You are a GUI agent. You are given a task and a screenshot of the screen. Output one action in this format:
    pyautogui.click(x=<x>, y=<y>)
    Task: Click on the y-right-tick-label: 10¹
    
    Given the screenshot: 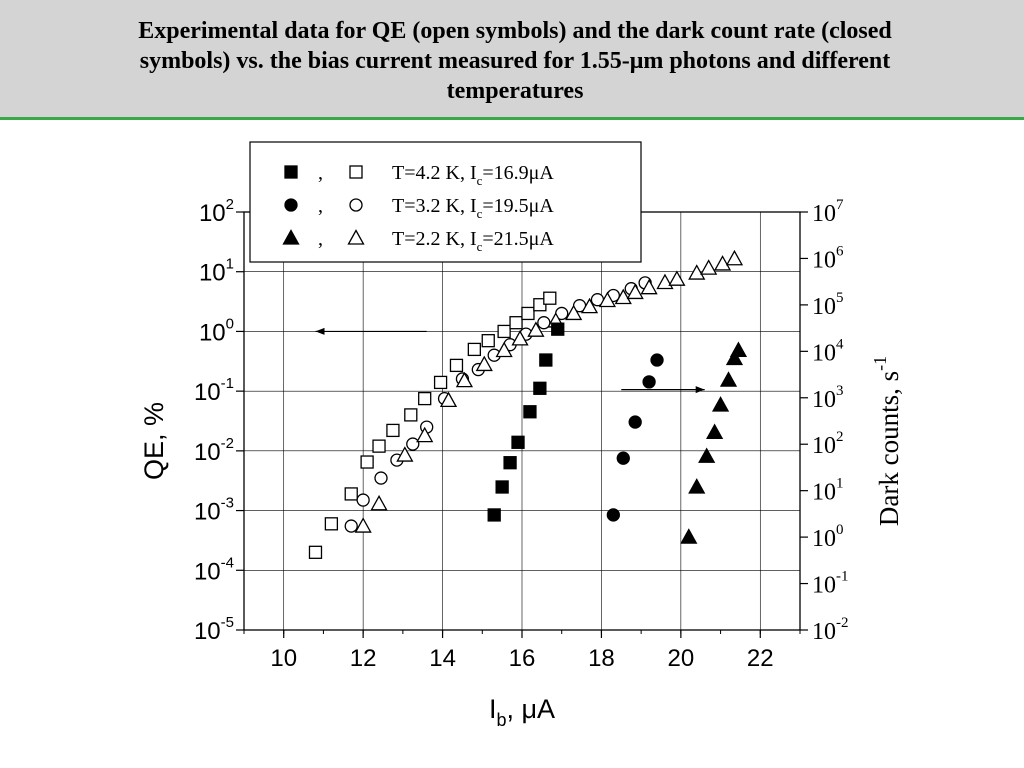 What is the action you would take?
    pyautogui.click(x=828, y=491)
    